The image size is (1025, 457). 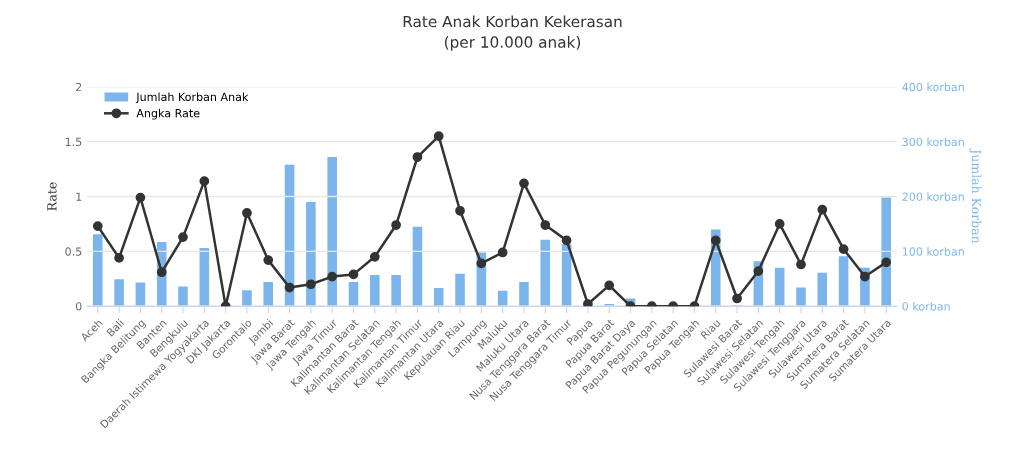 I want to click on y2-tick-label: 200 korban, so click(x=933, y=196).